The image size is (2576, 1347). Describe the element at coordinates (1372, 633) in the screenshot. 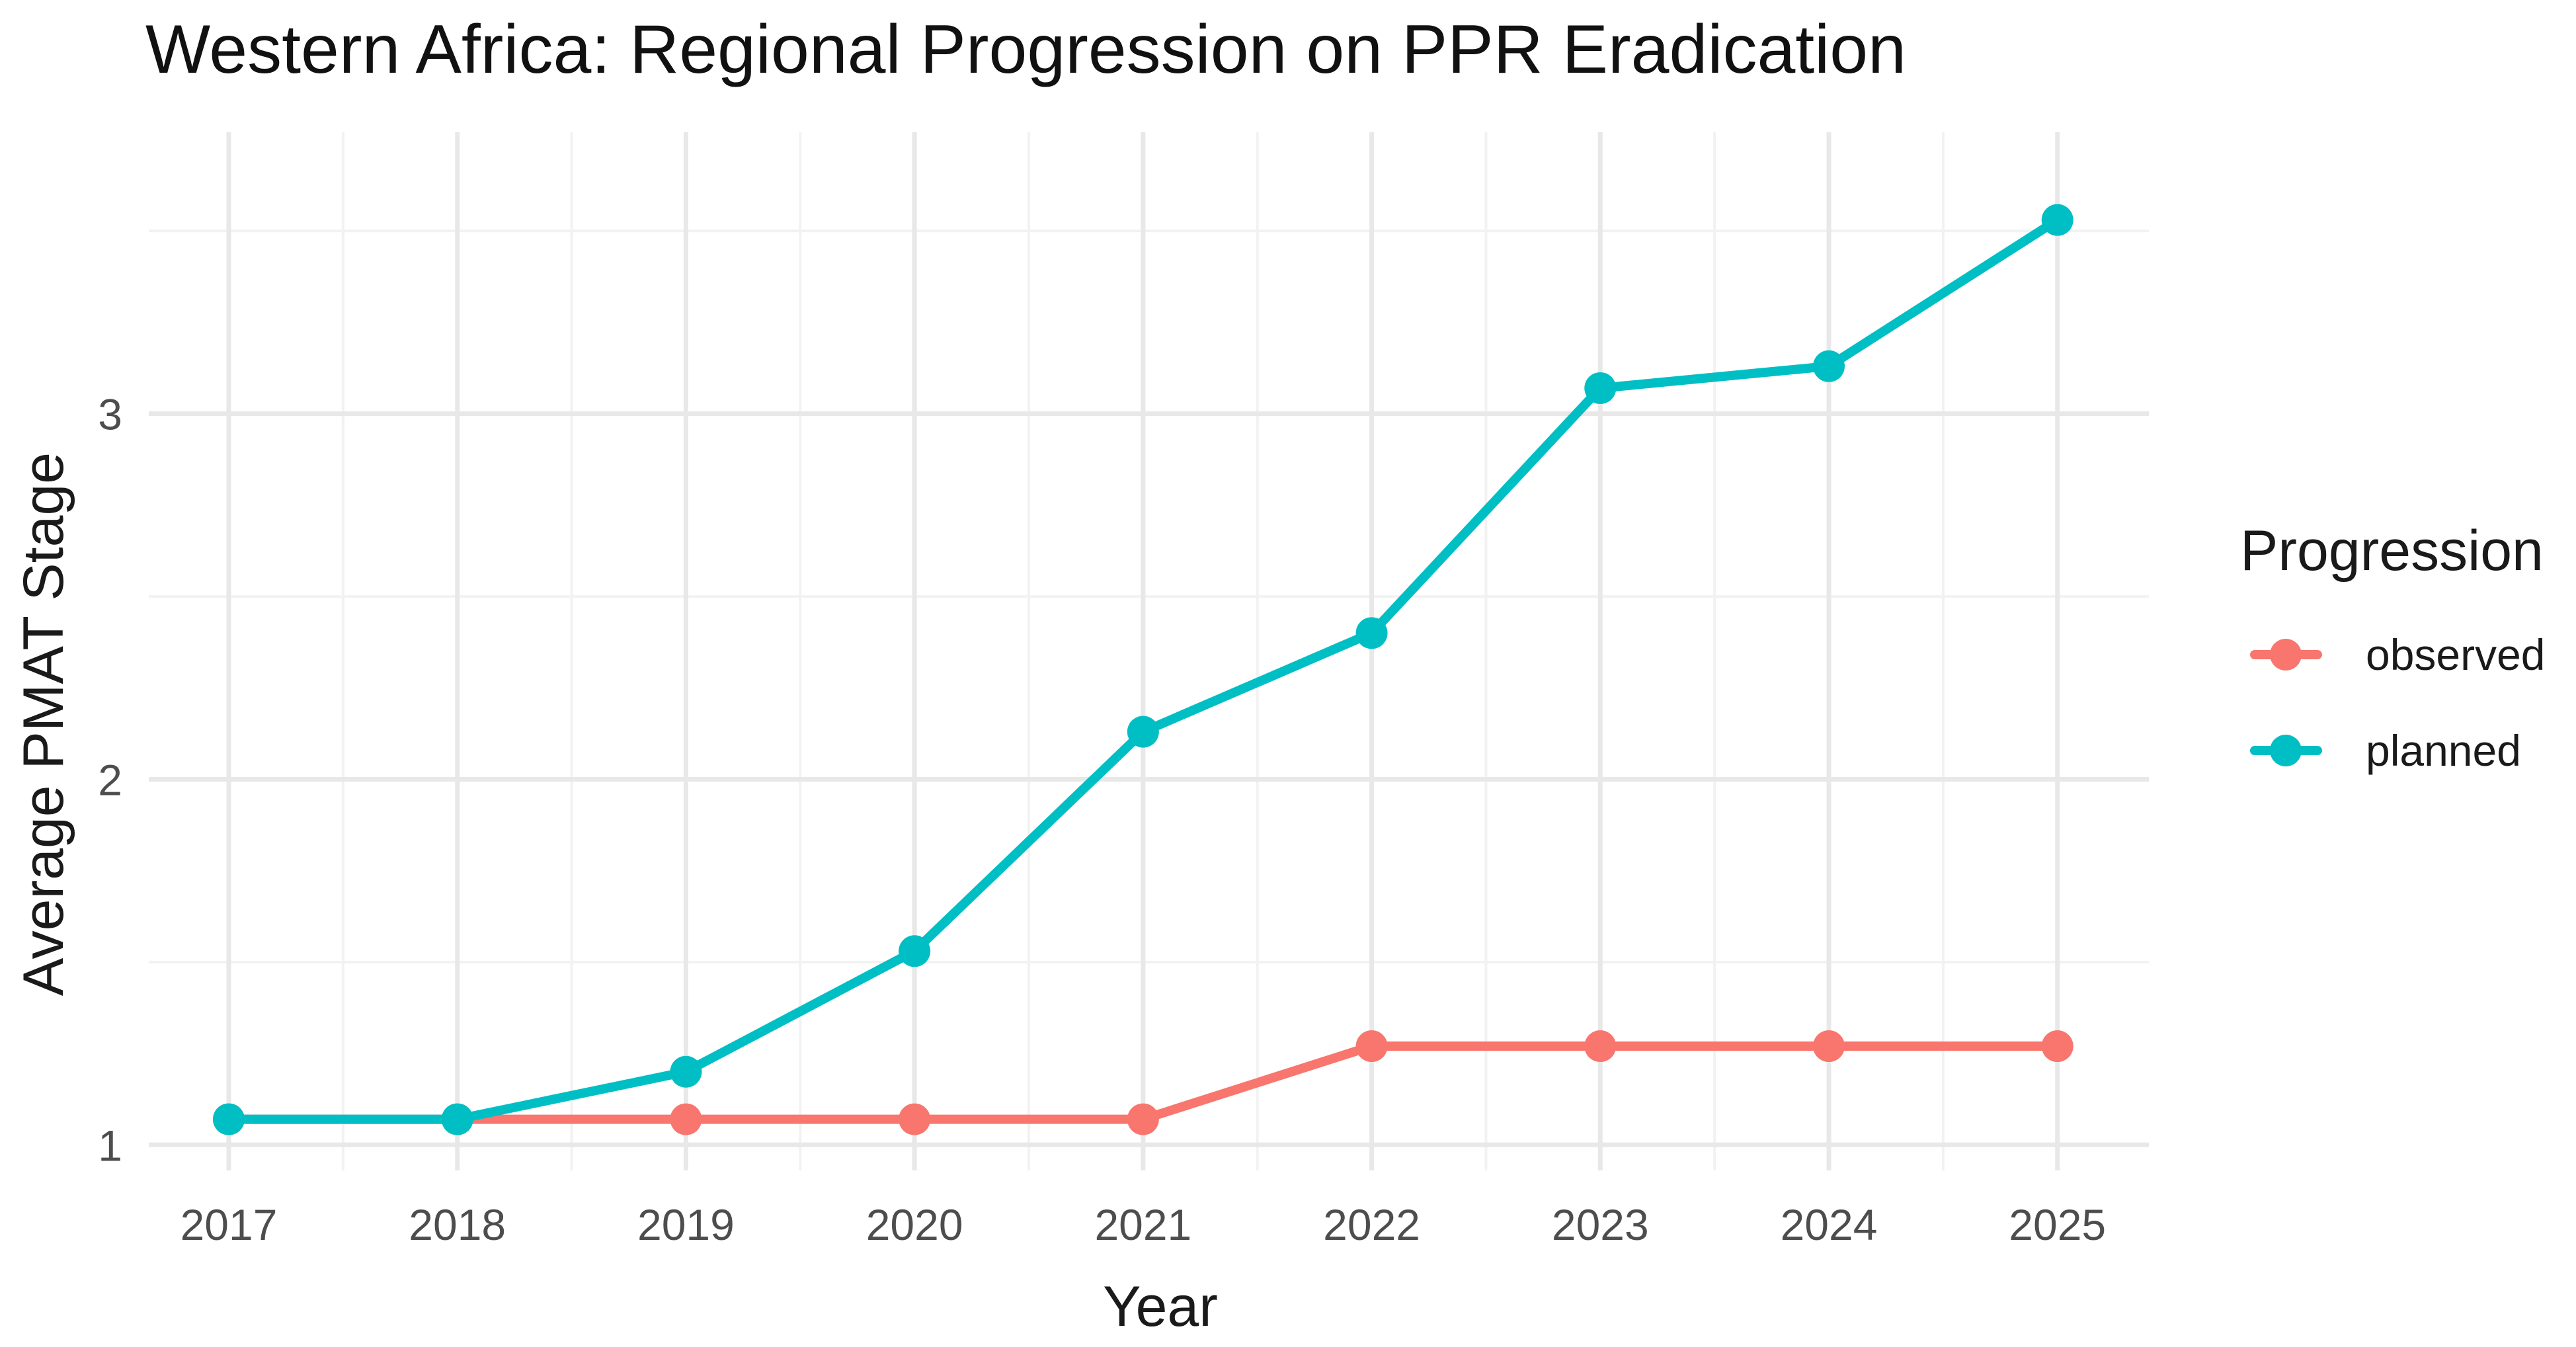

I see `data-point-planned-2022` at that location.